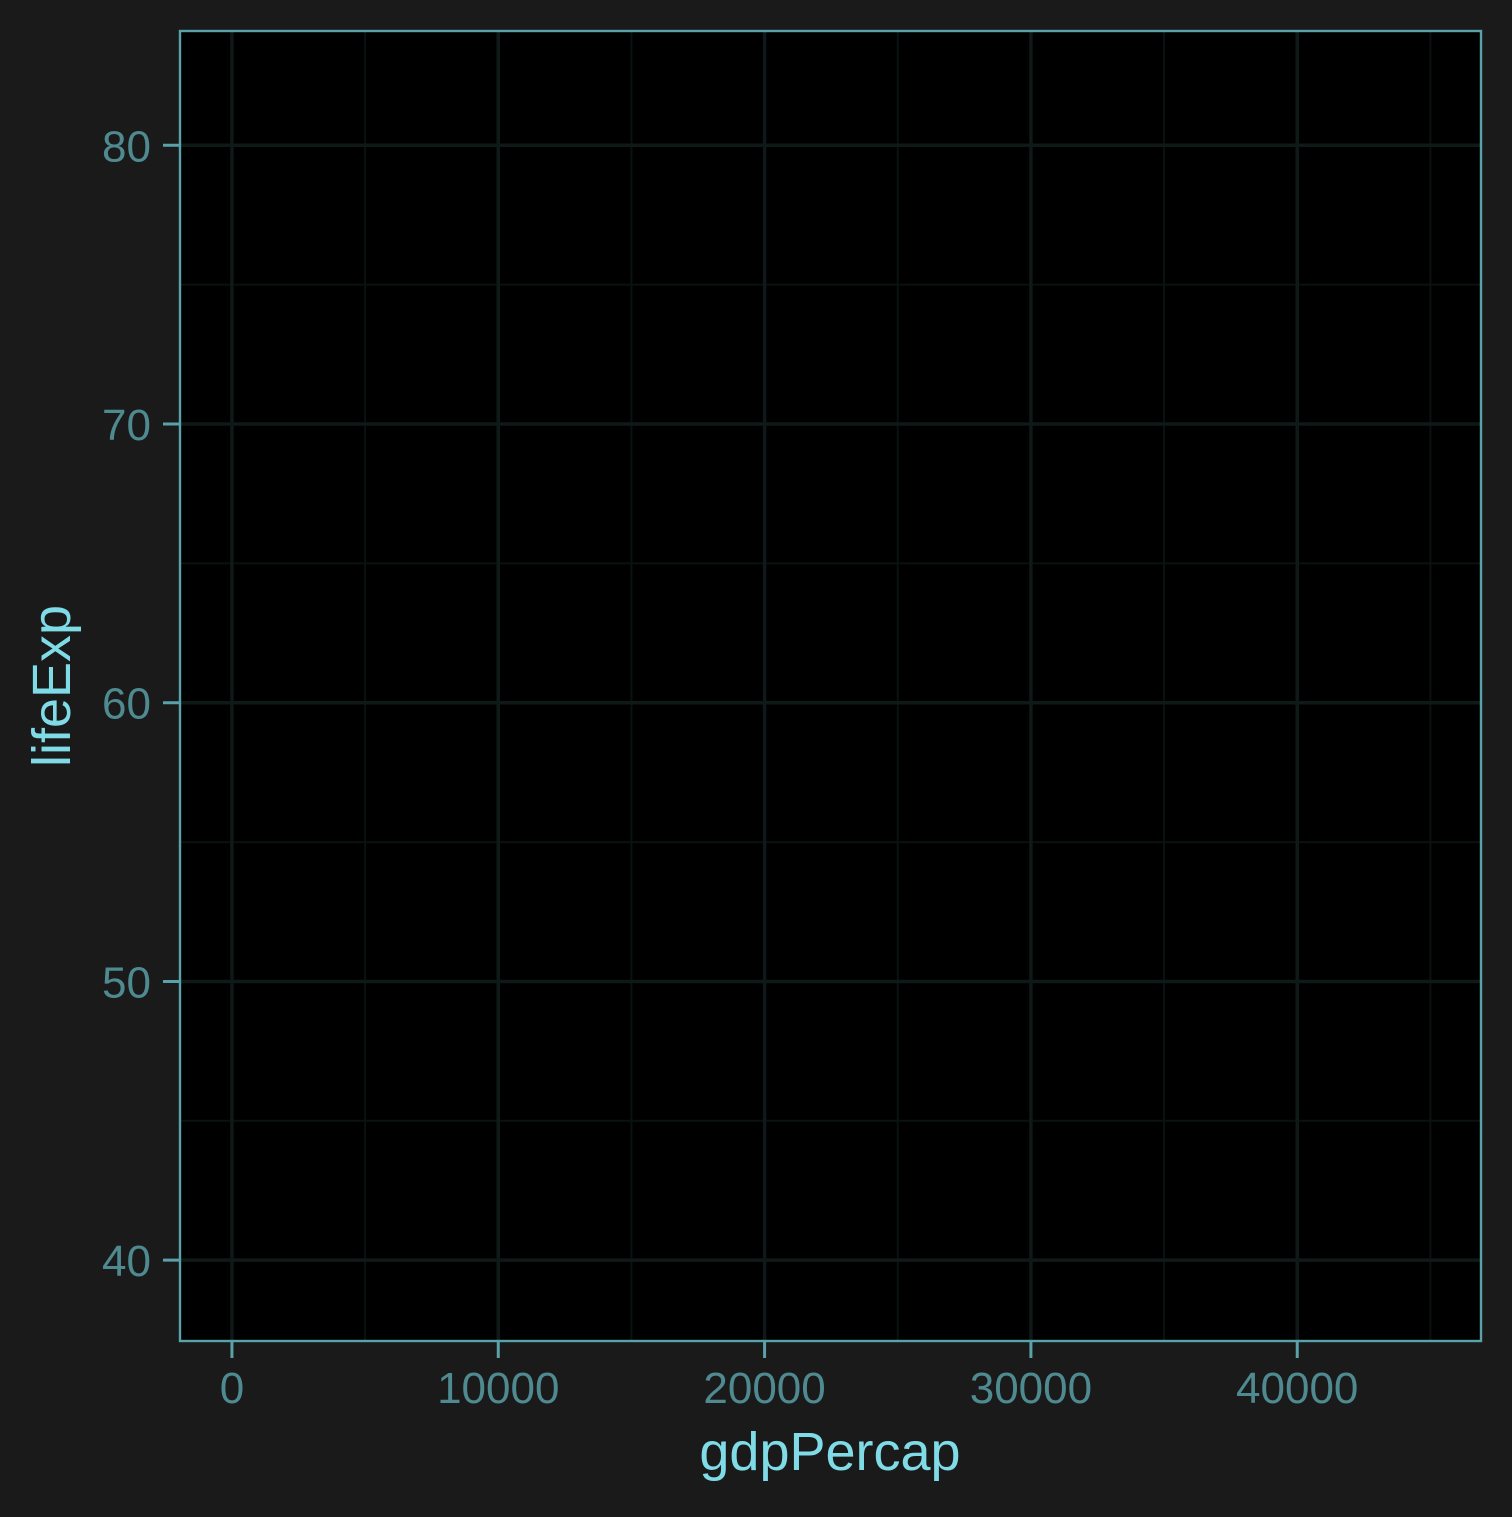  I want to click on y-tick-label: 50, so click(126, 982).